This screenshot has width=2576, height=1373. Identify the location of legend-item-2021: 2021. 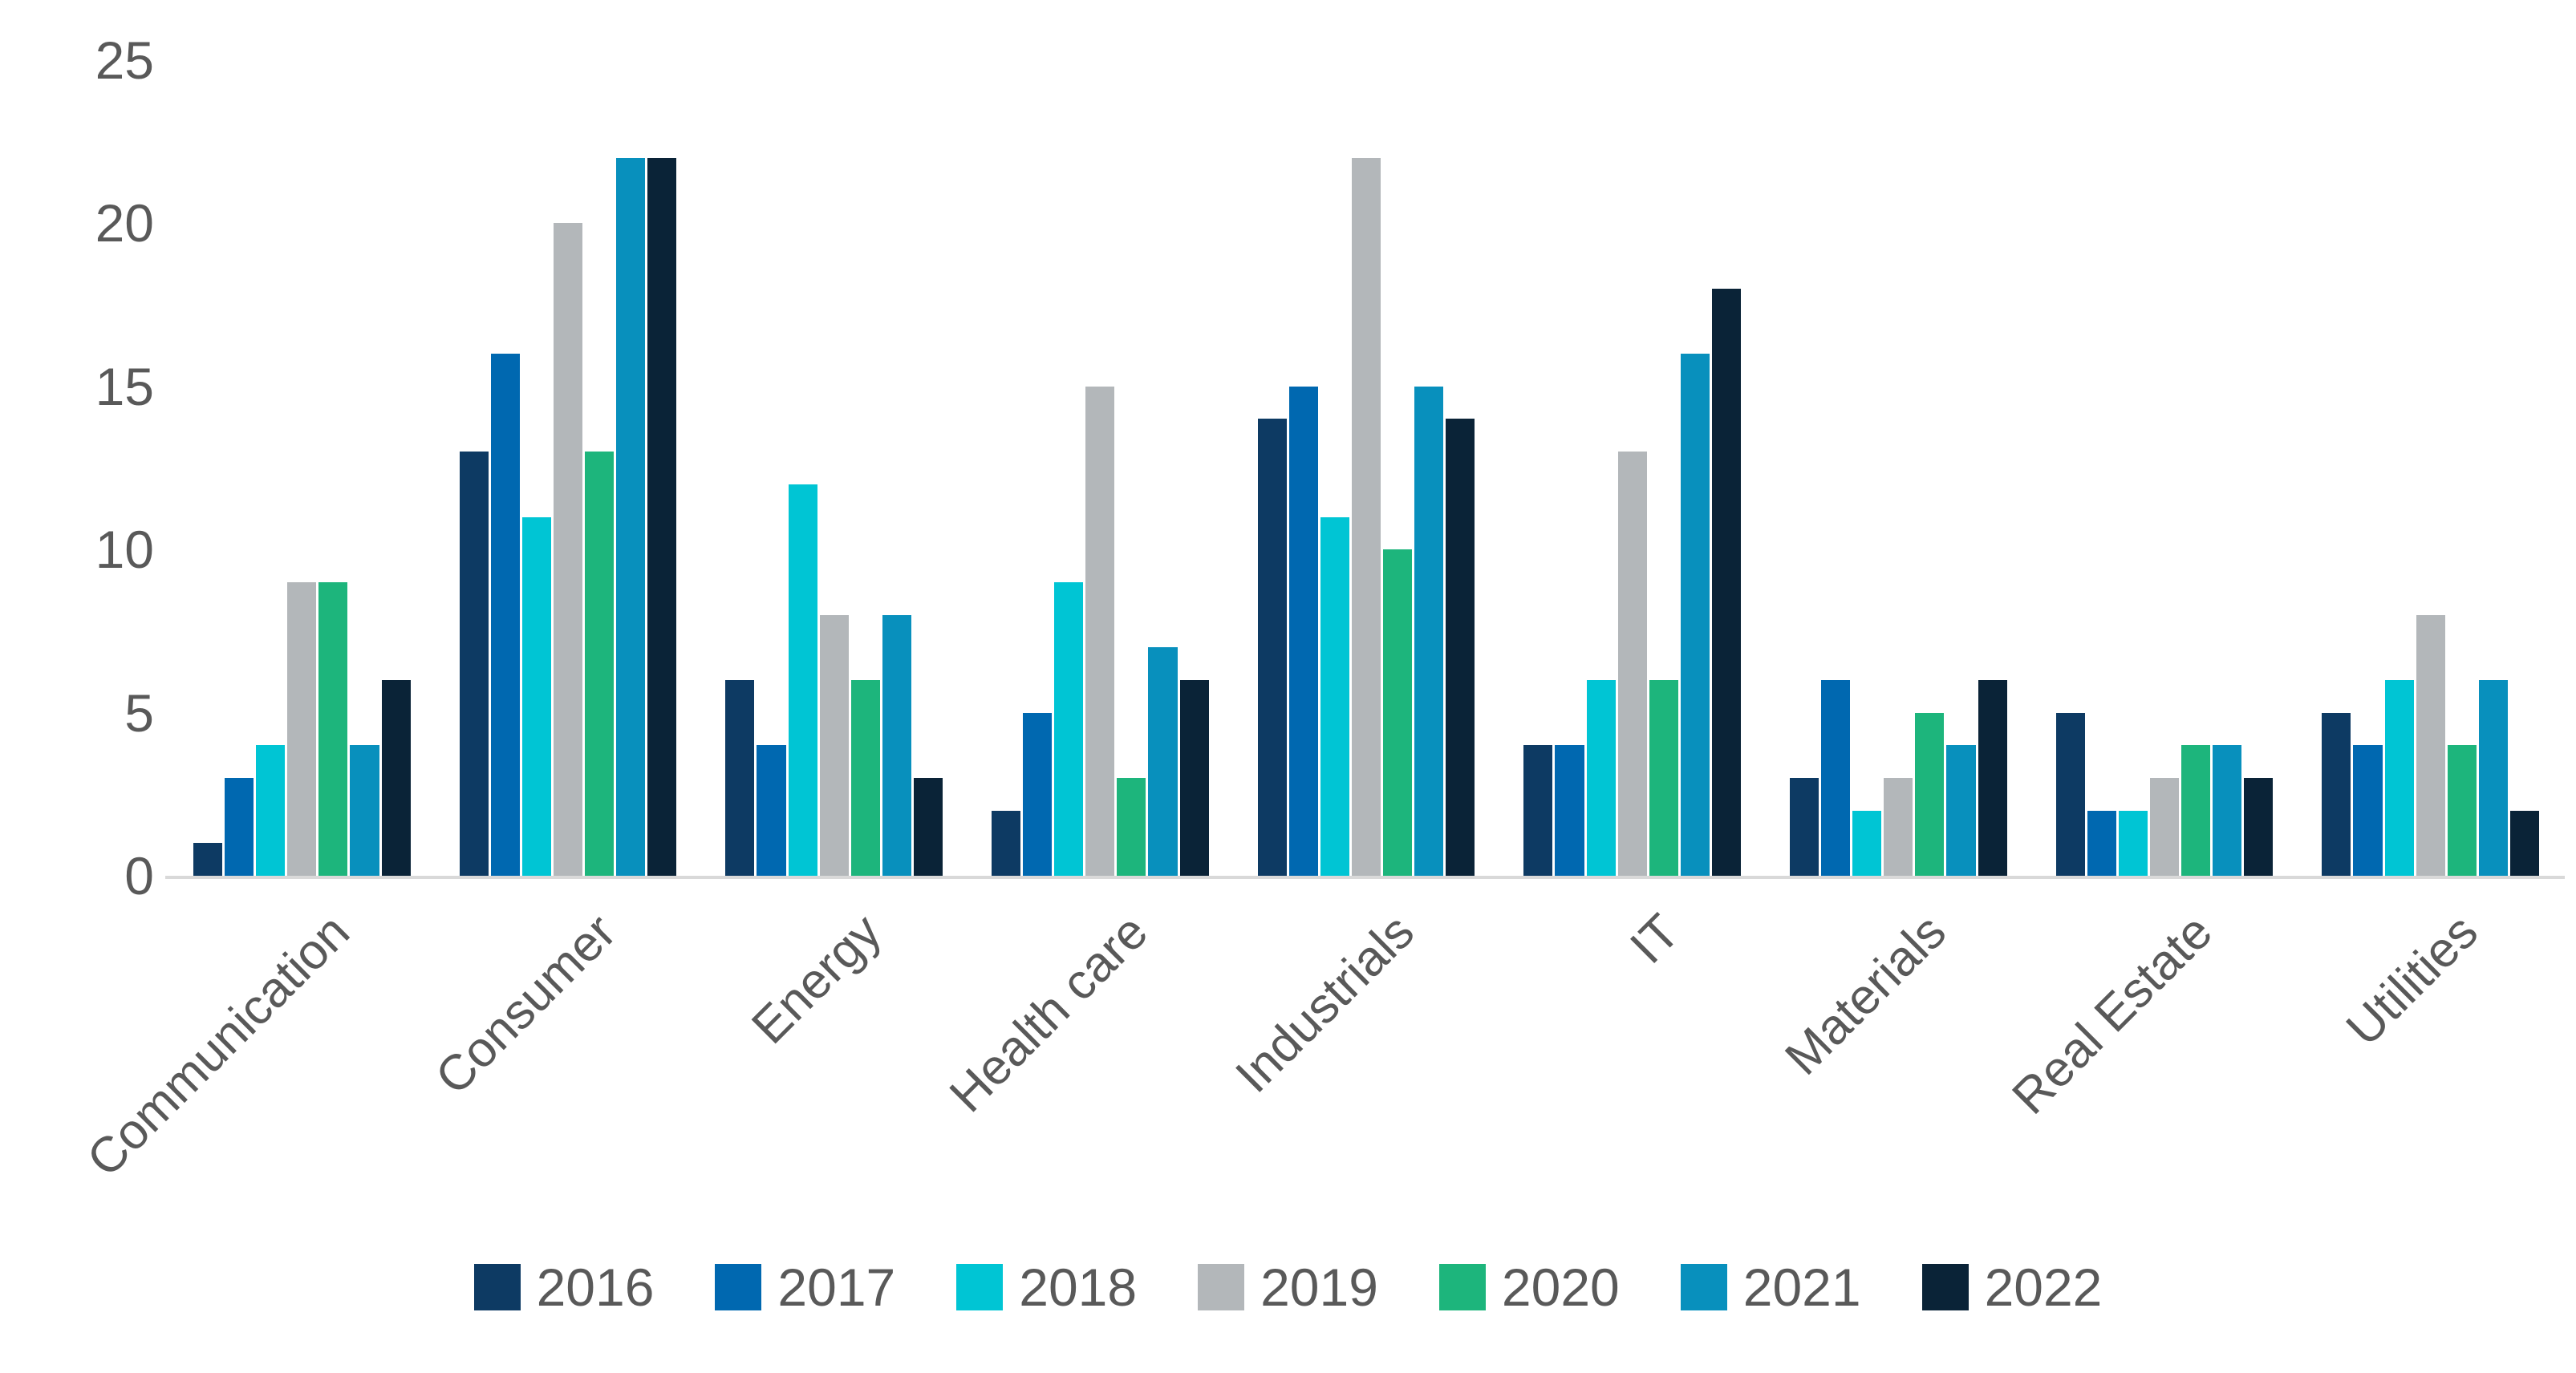
(1770, 1287).